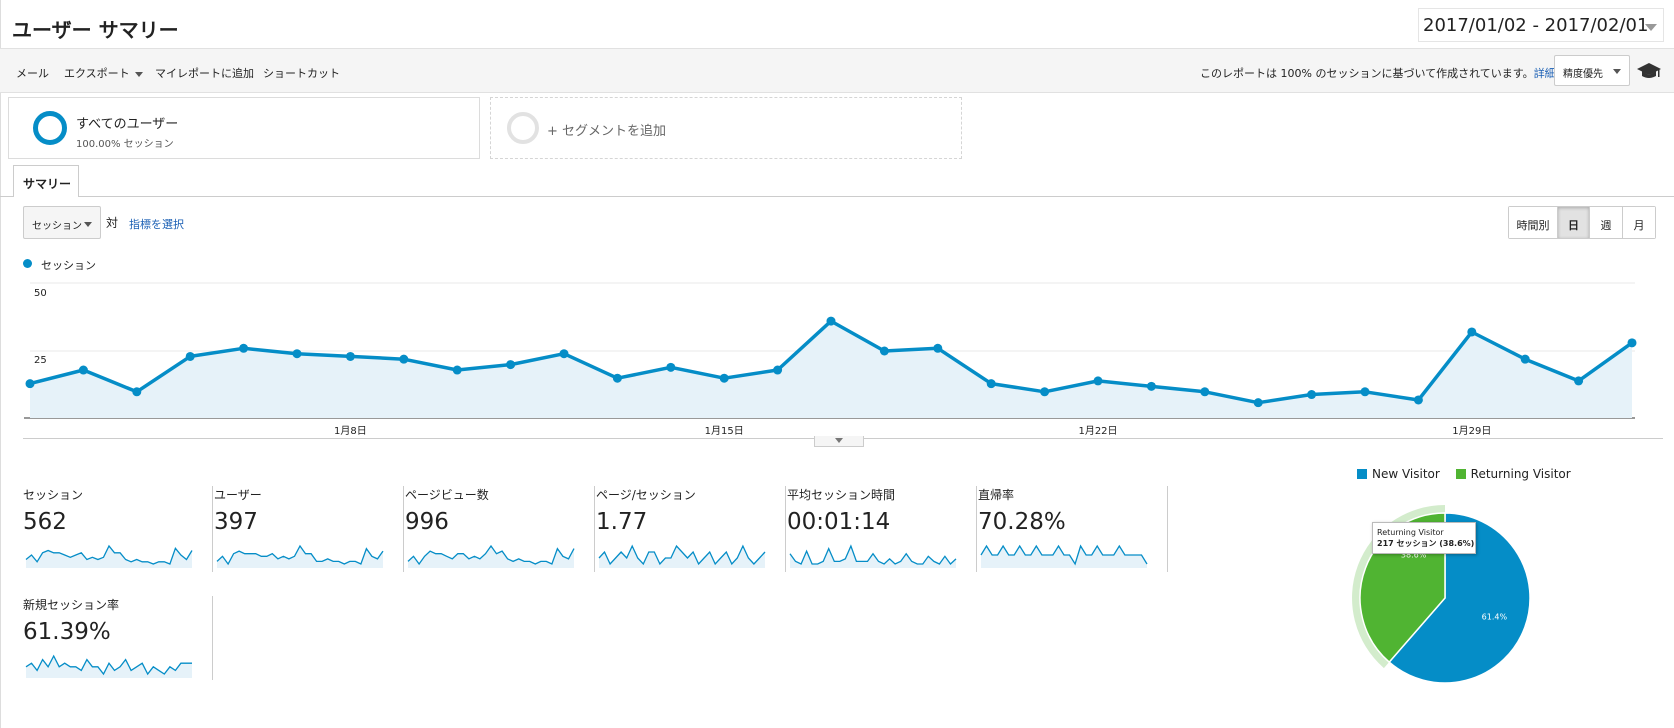 Image resolution: width=1674 pixels, height=728 pixels. Describe the element at coordinates (1459, 598) in the screenshot. I see `pie-slice-new-visitor` at that location.